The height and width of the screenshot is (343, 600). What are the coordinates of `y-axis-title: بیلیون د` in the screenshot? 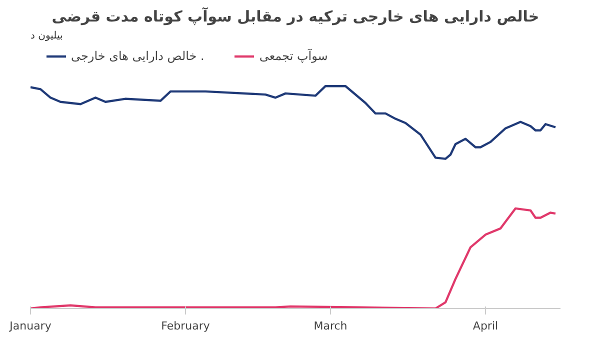 It's located at (46, 36).